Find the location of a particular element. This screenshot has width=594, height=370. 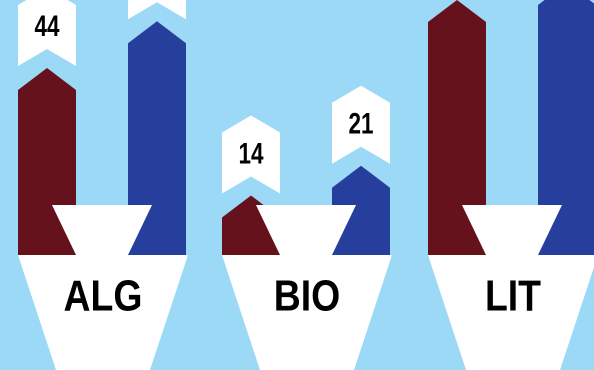

value-label: 44 is located at coordinates (46, 26).